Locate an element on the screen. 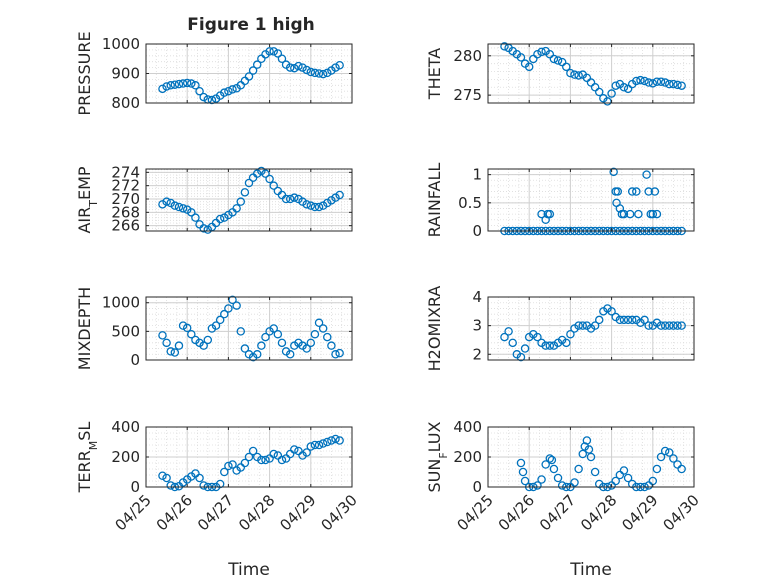 The height and width of the screenshot is (587, 778). y-axis-label-part: EMP is located at coordinates (84, 183).